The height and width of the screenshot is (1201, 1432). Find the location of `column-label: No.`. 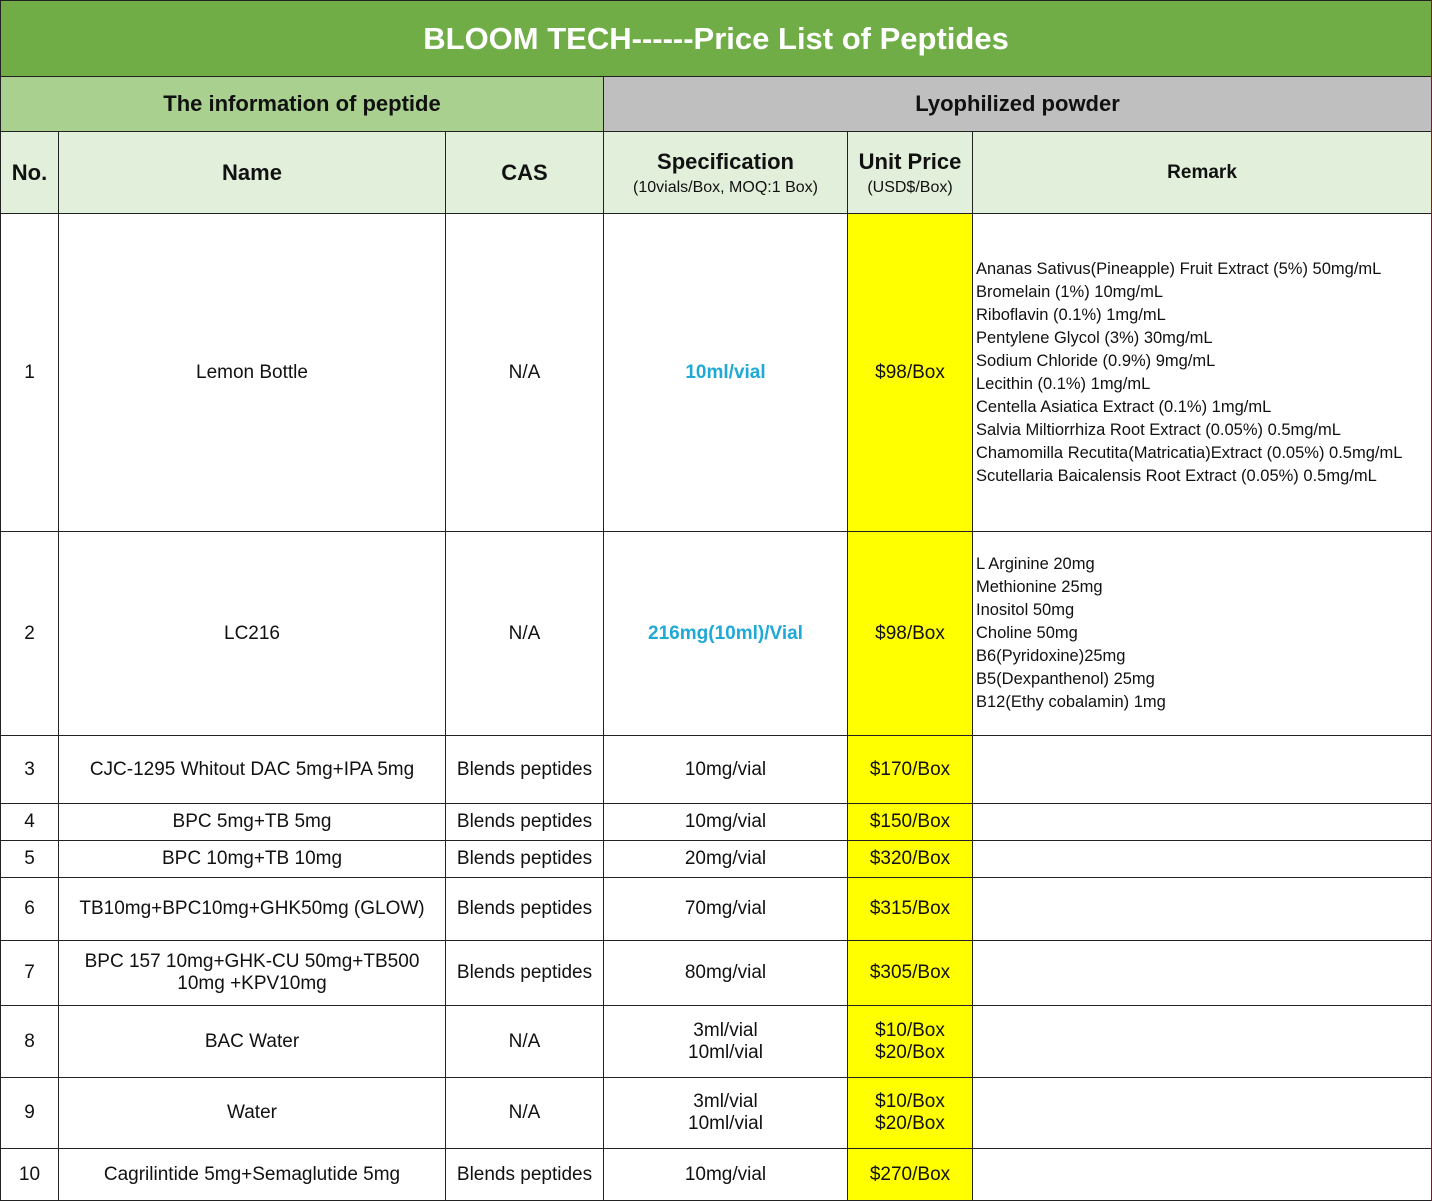

column-label: No. is located at coordinates (29, 172).